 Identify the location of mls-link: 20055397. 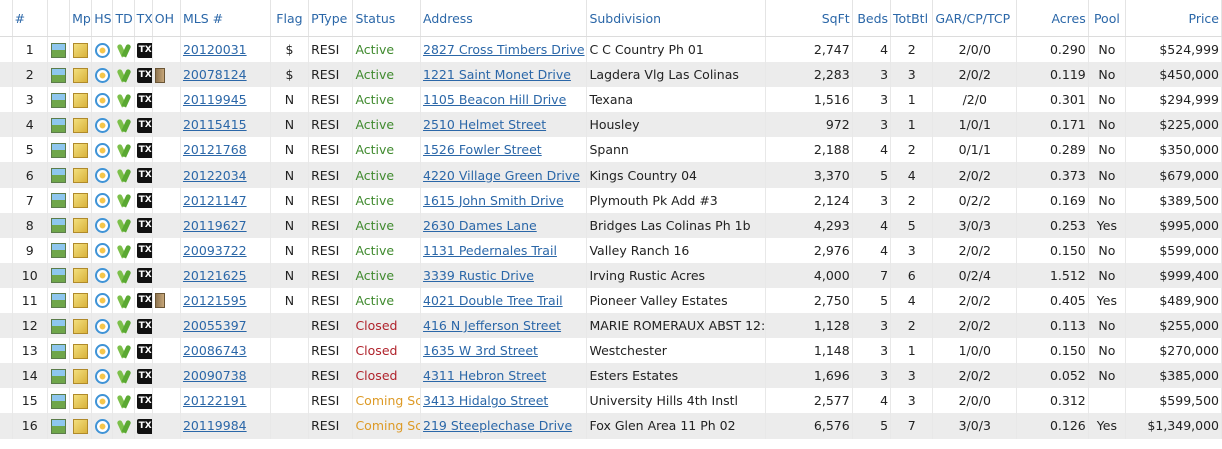
(214, 326).